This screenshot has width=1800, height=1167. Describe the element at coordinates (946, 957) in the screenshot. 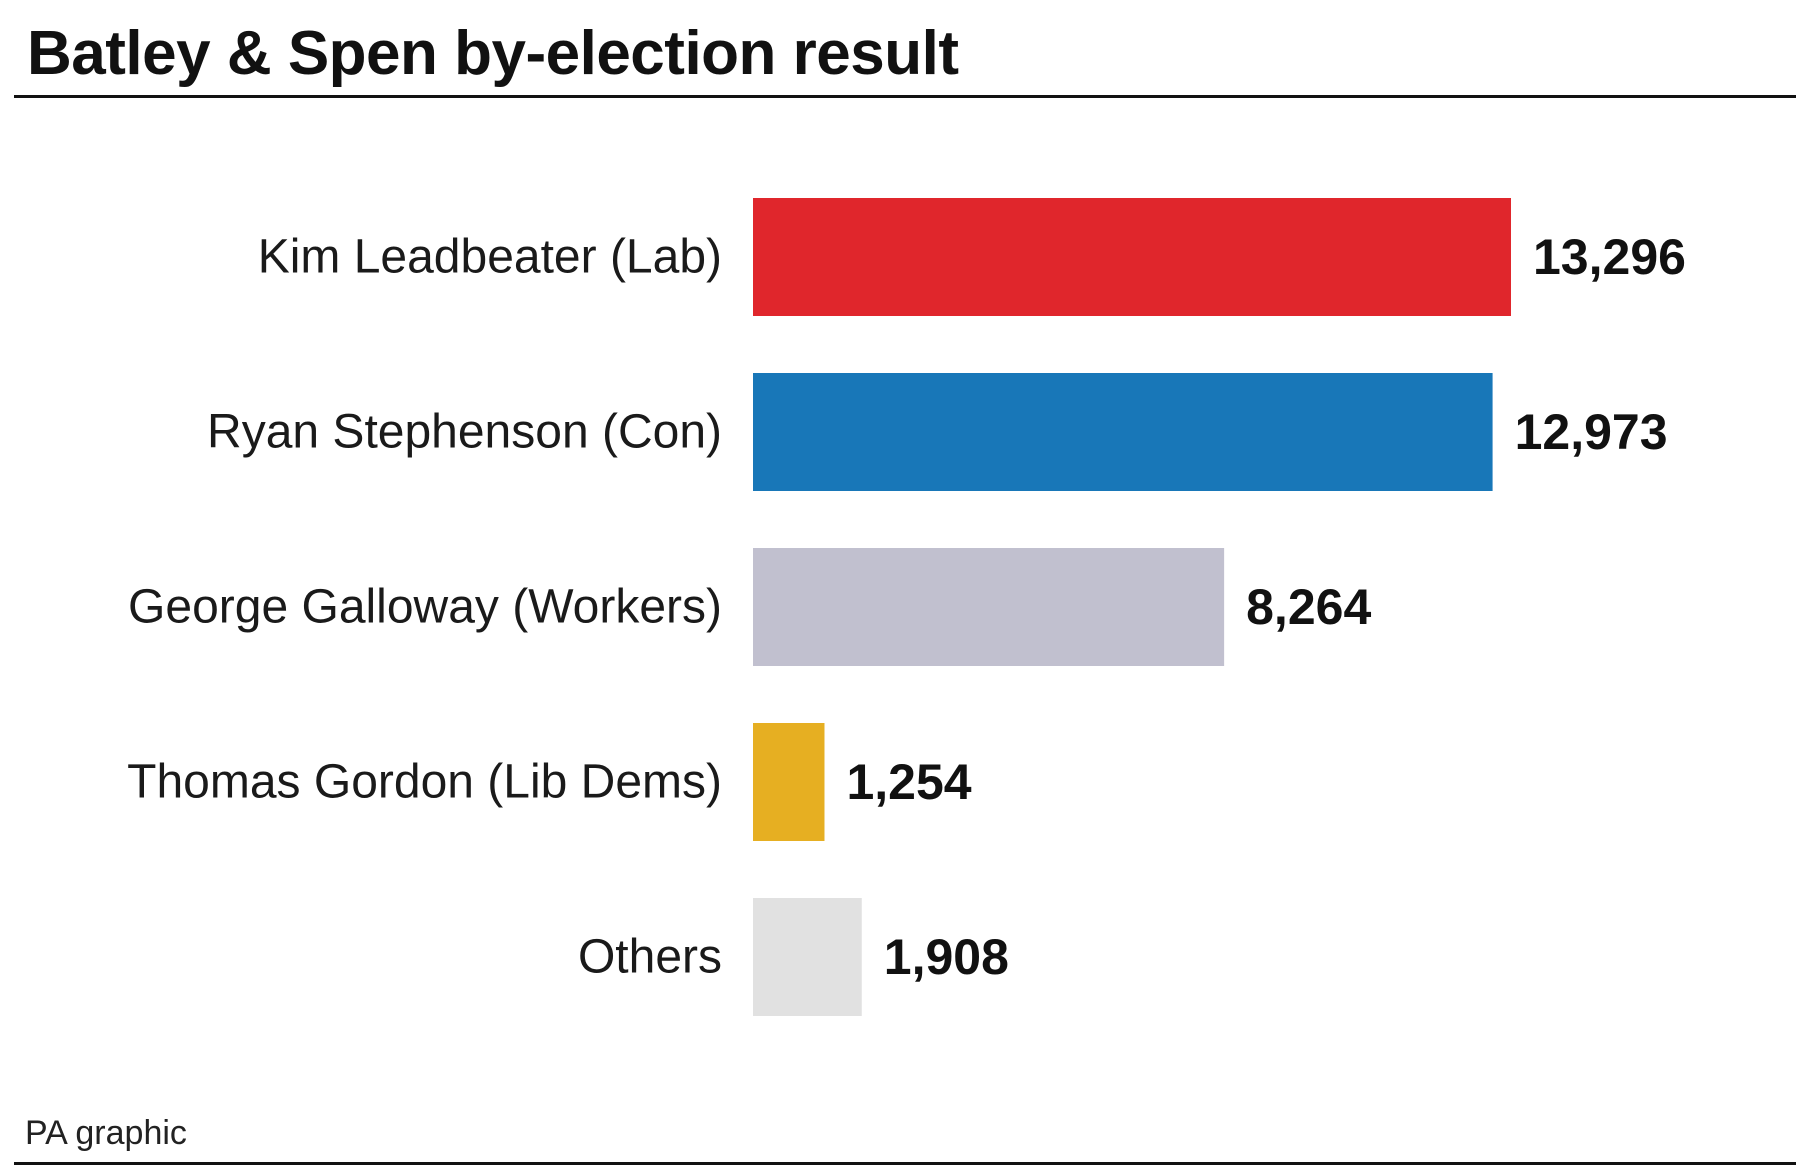

I see `value-label-4: 1,908` at that location.